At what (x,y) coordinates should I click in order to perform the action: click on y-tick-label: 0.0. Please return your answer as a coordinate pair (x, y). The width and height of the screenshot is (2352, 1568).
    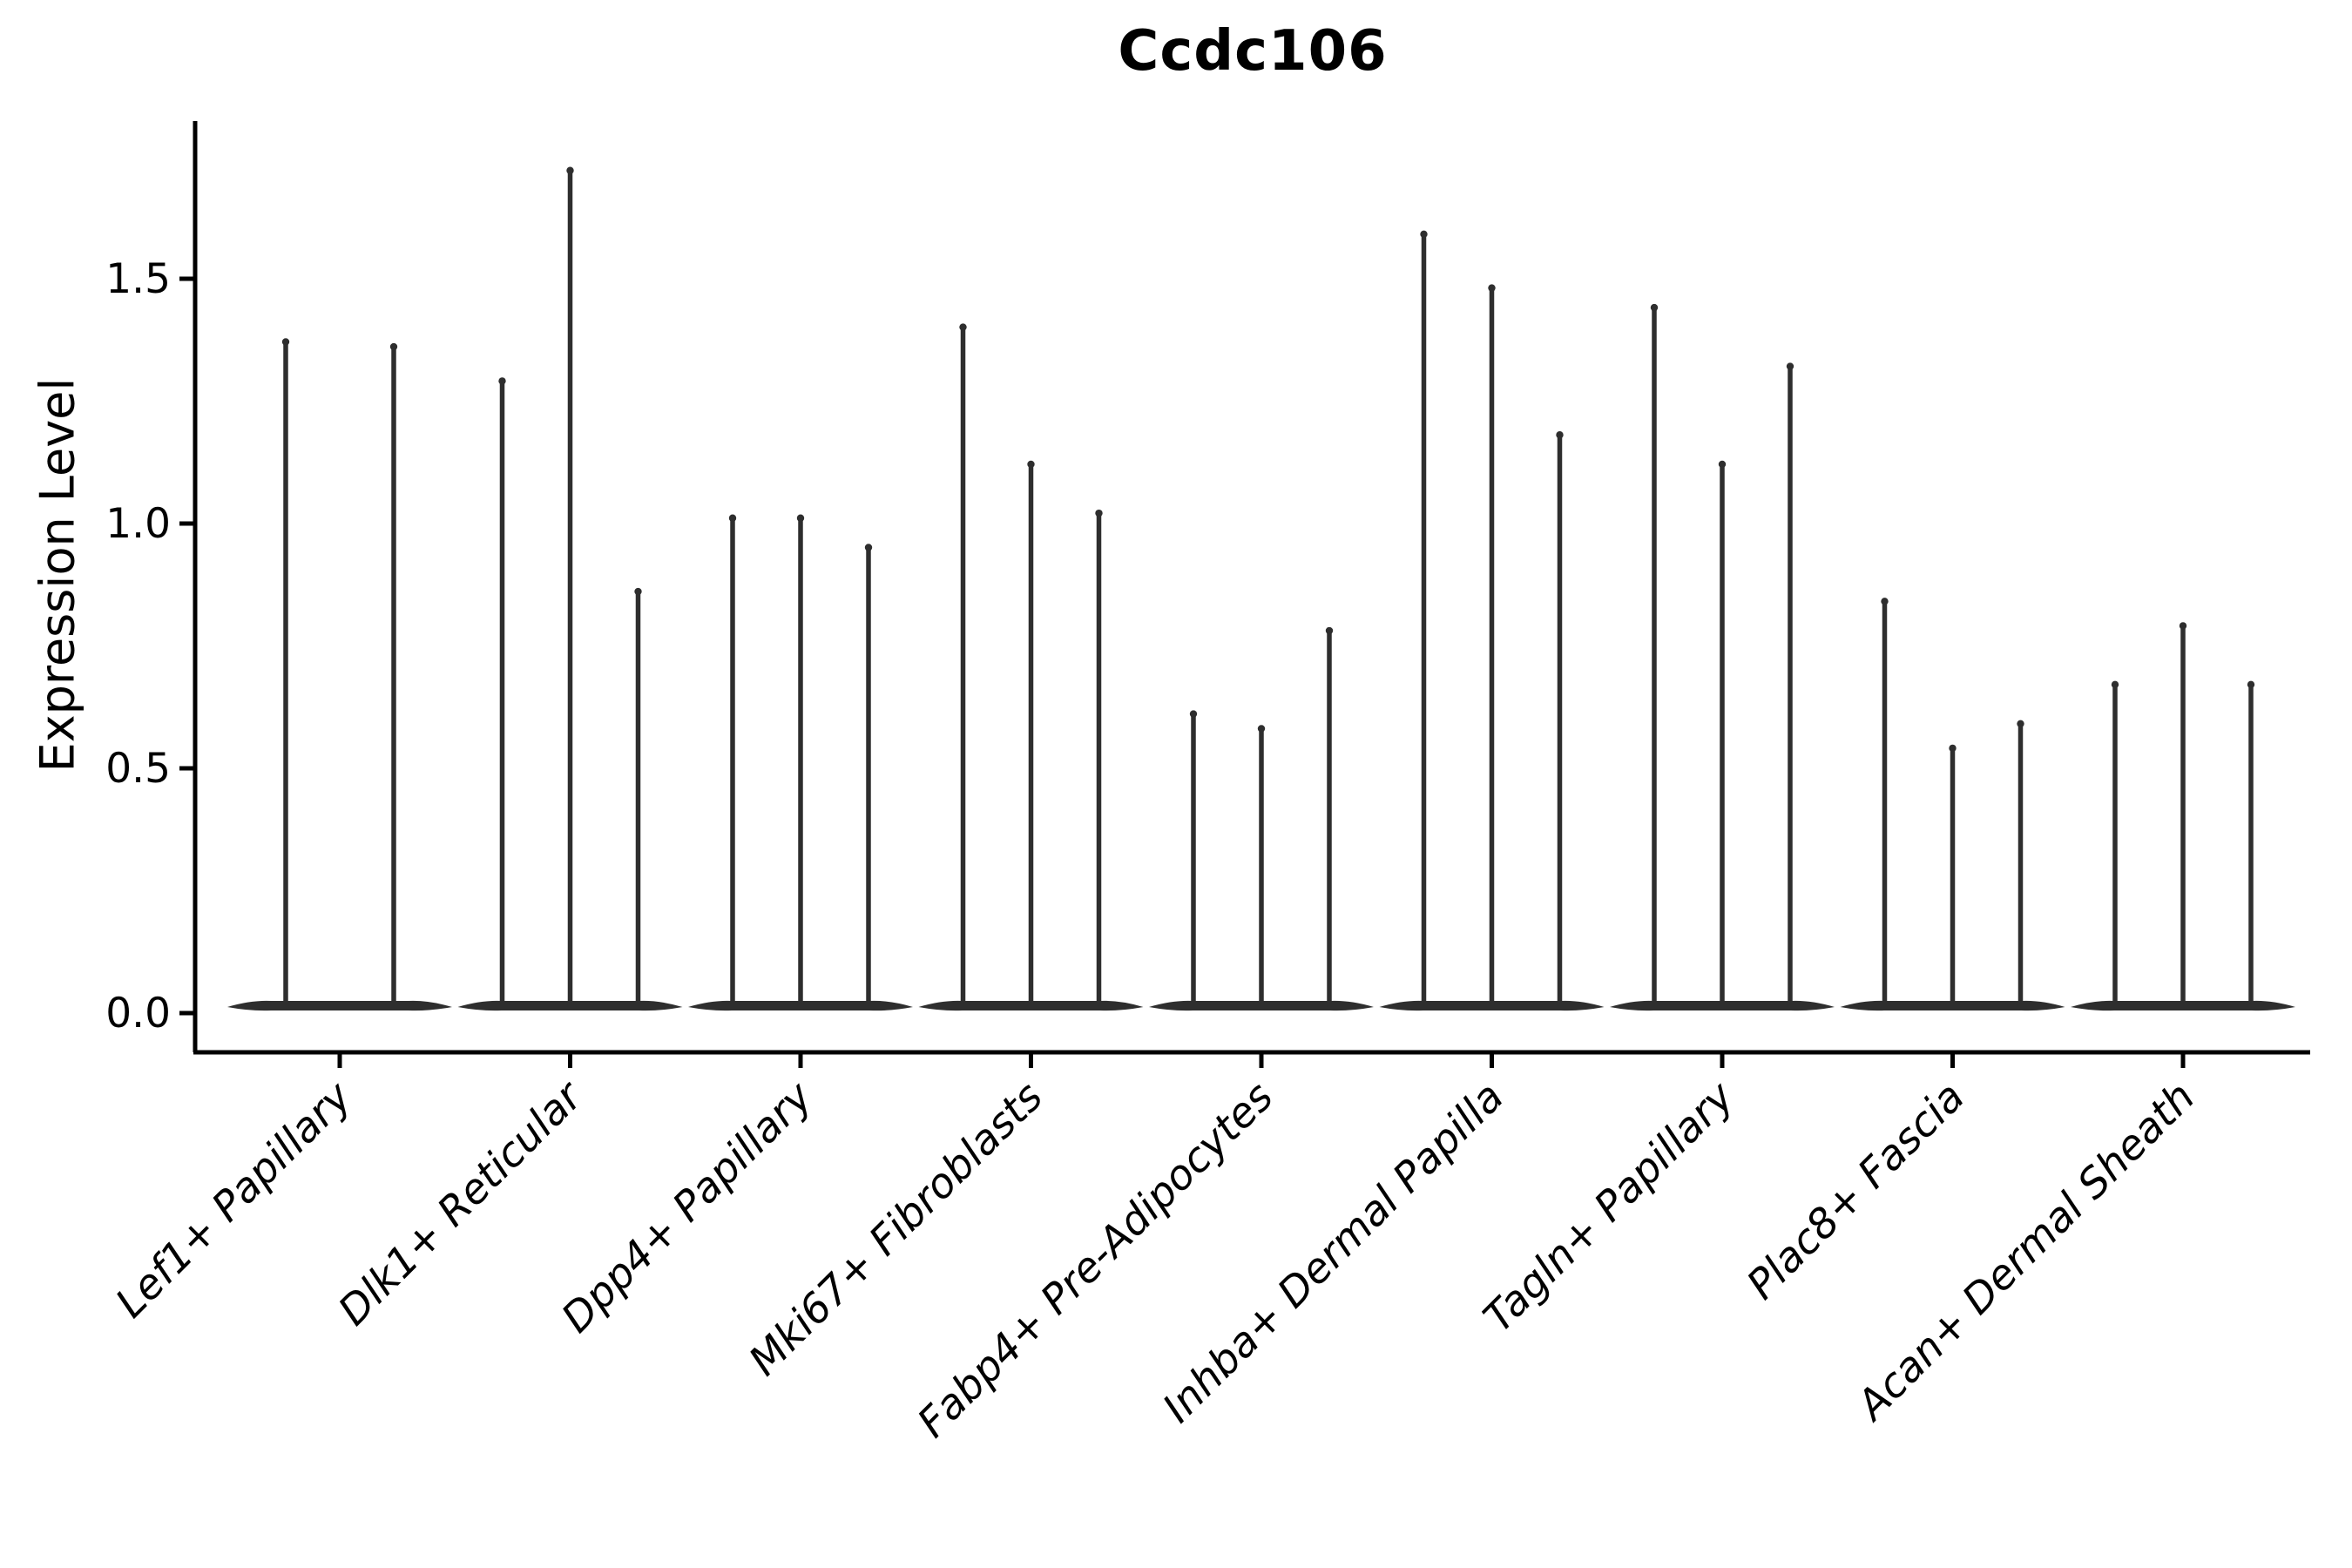
    Looking at the image, I should click on (138, 1014).